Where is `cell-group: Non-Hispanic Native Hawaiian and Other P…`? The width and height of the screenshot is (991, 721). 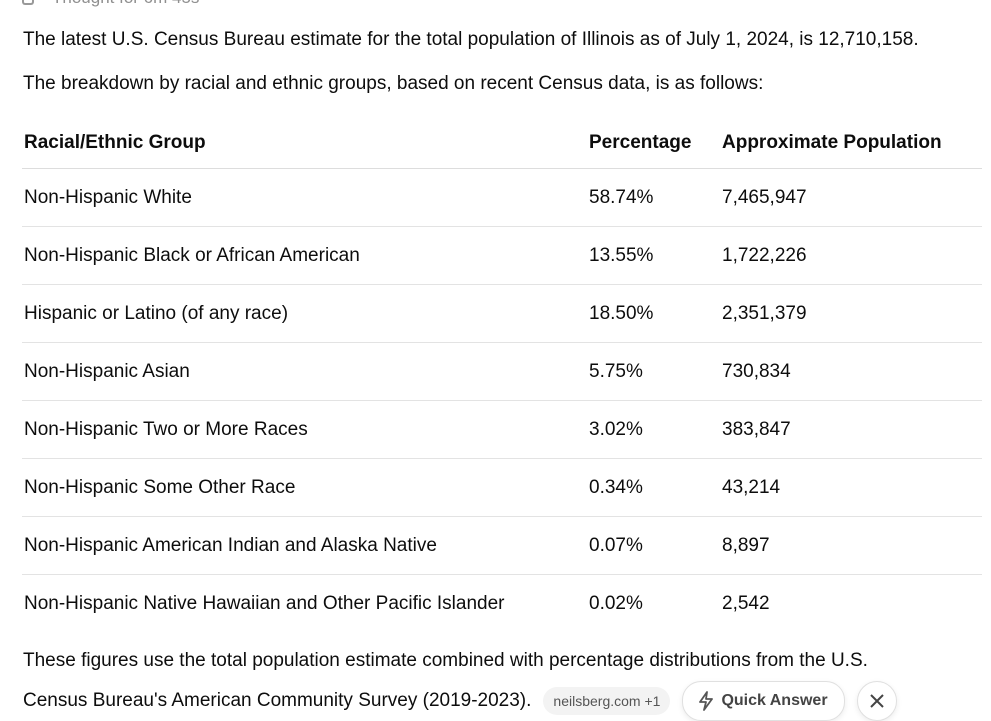
cell-group: Non-Hispanic Native Hawaiian and Other P… is located at coordinates (264, 603).